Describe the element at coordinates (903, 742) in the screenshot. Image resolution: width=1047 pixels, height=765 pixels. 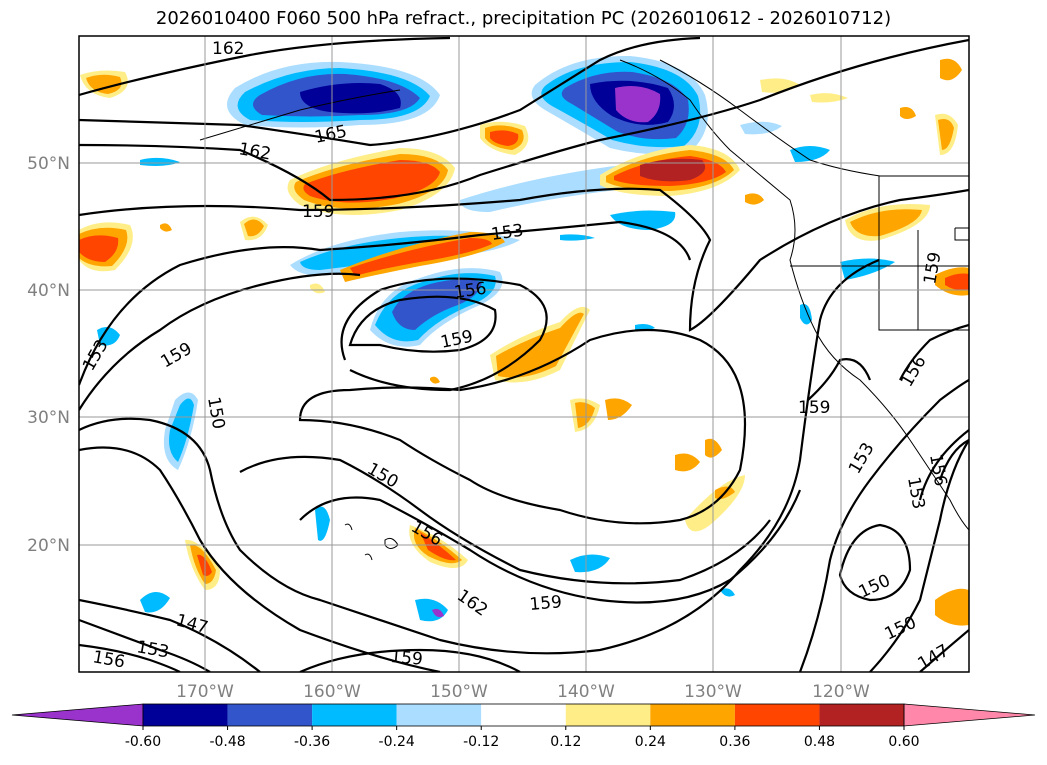
I see `colorbar-tick-label: 0.60` at that location.